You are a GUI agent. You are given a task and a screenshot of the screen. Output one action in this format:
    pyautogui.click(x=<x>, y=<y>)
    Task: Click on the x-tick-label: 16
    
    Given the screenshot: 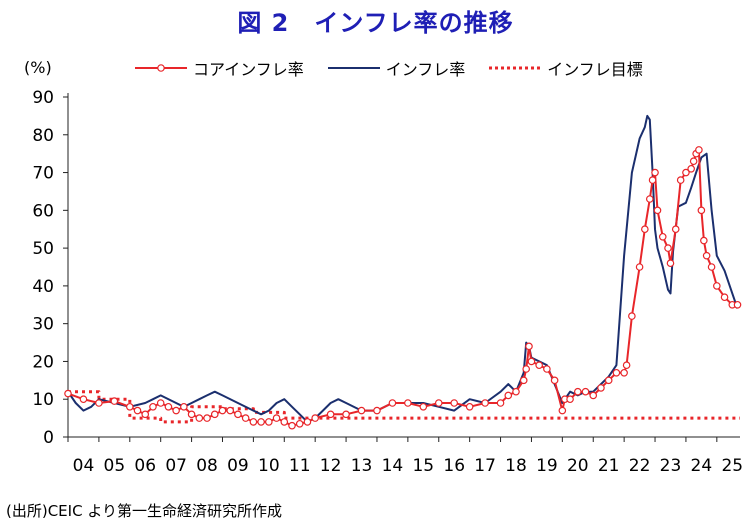 What is the action you would take?
    pyautogui.click(x=454, y=466)
    